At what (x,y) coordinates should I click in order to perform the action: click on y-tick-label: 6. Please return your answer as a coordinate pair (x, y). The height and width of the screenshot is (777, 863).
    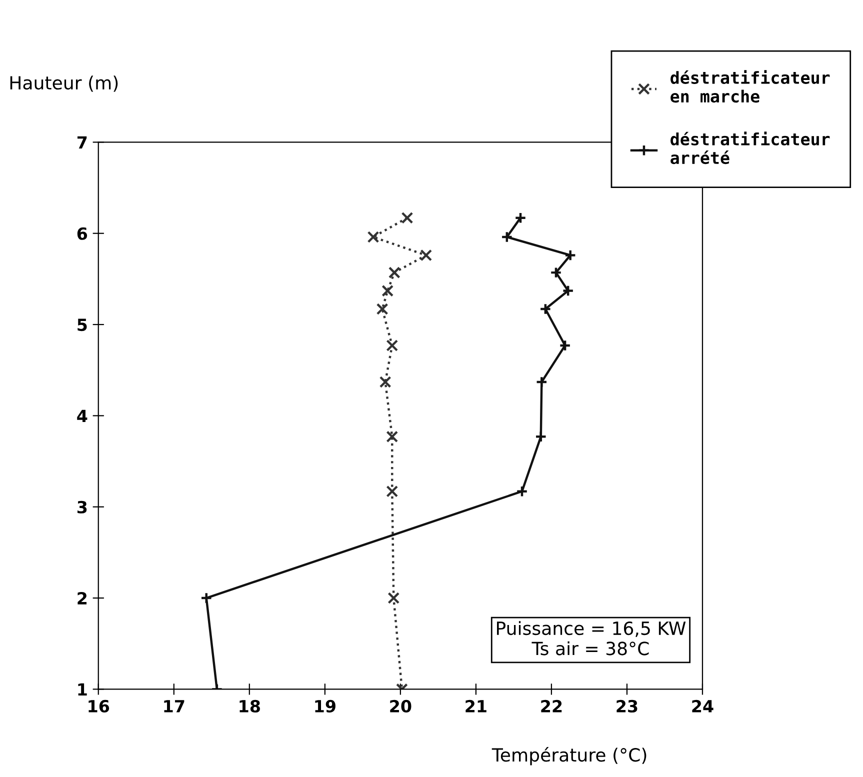
    Looking at the image, I should click on (82, 233).